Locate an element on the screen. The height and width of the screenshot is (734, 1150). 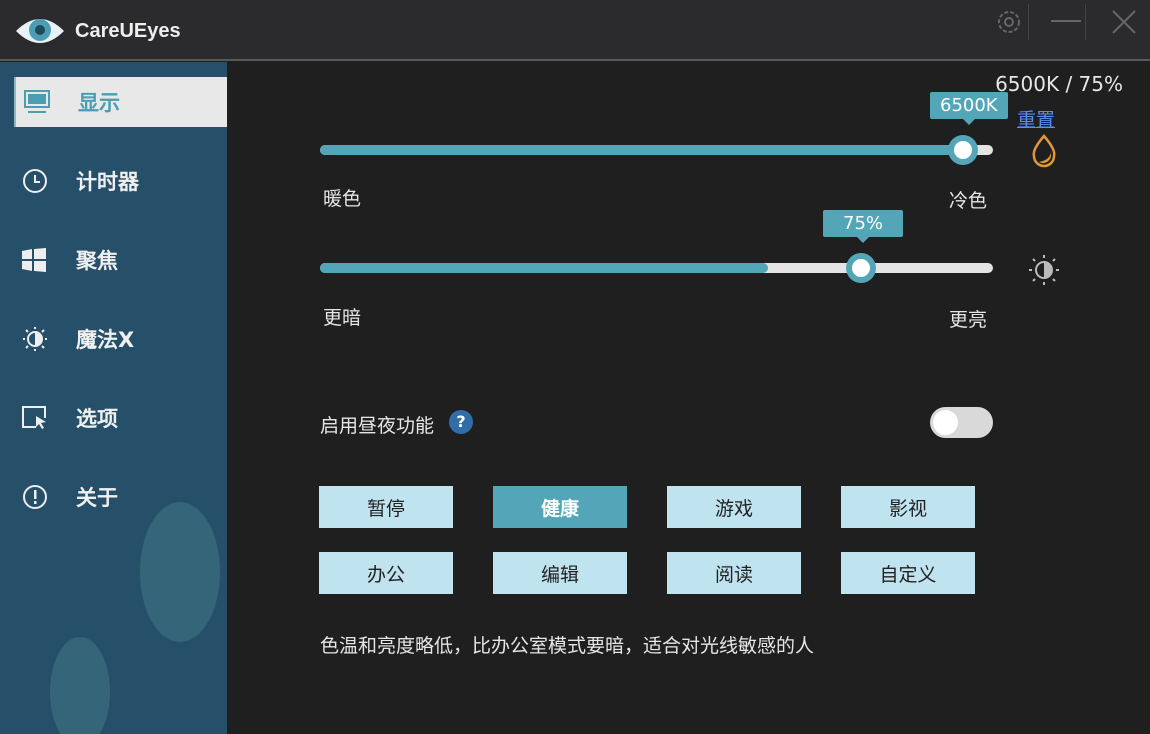
brightness-tooltip: 75% is located at coordinates (863, 226).